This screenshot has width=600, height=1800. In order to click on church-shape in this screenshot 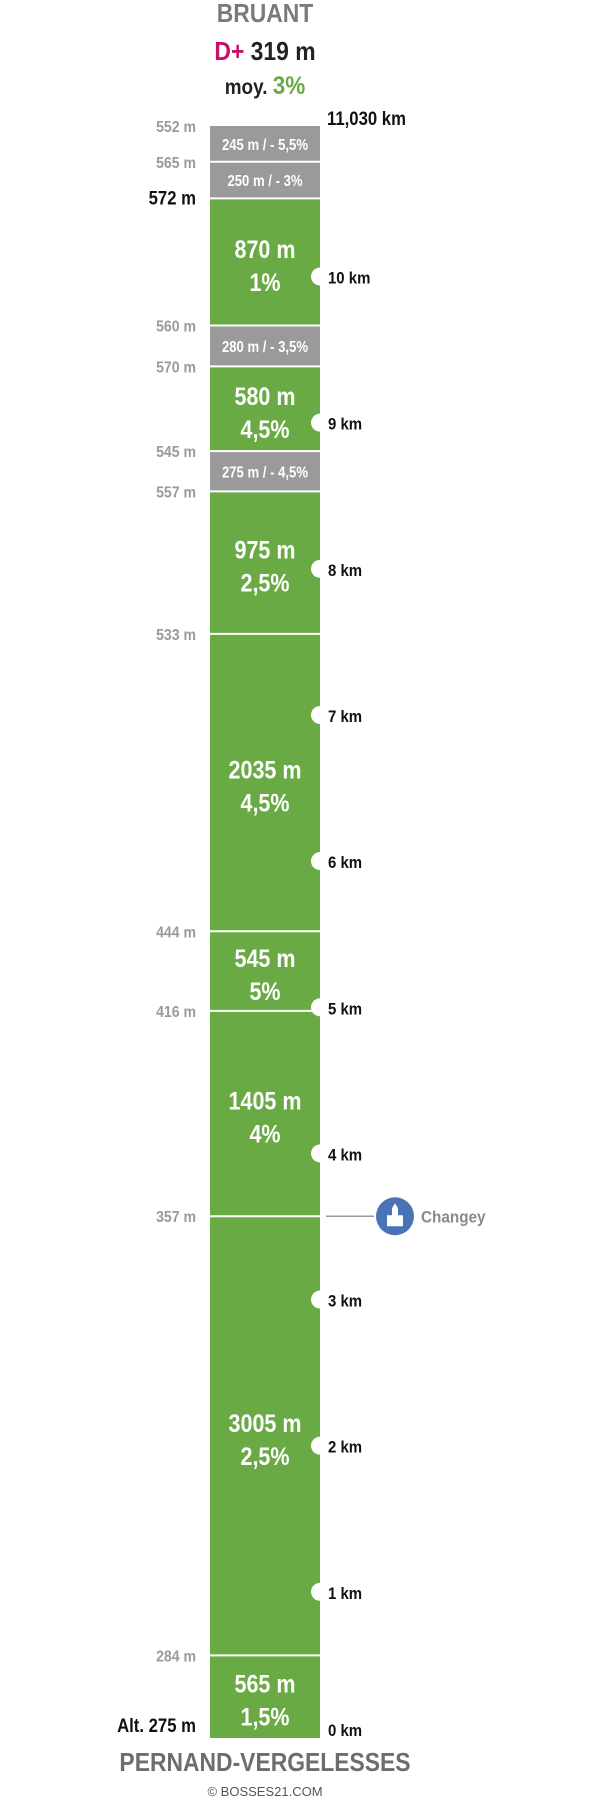, I will do `click(395, 1215)`.